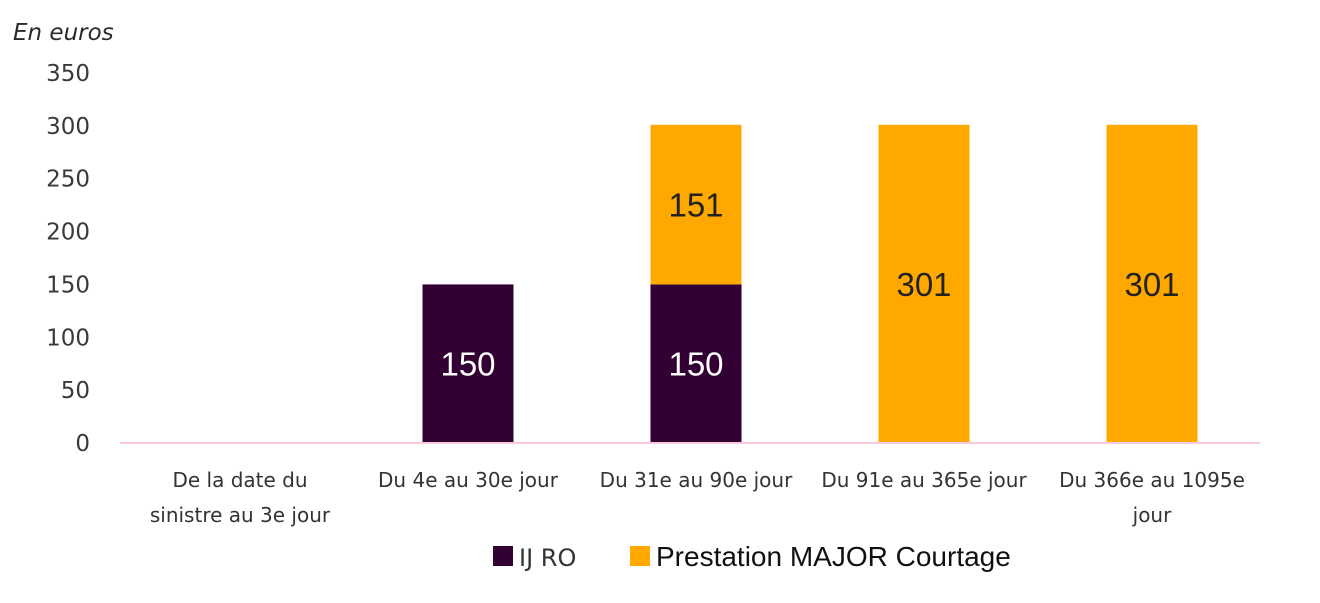 This screenshot has height=603, width=1320. What do you see at coordinates (833, 556) in the screenshot?
I see `legend-label-prestation: Prestation MAJOR Courtage` at bounding box center [833, 556].